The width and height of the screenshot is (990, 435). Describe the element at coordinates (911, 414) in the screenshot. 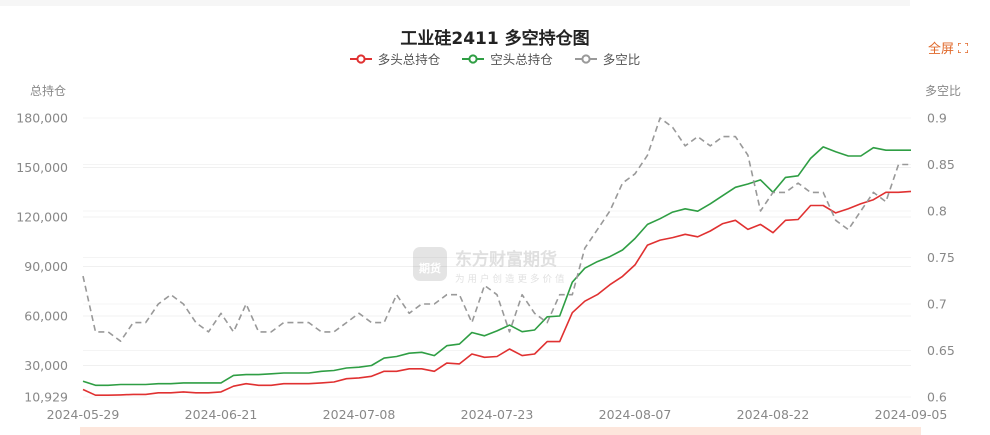

I see `svg-text: 2024-09-05` at that location.